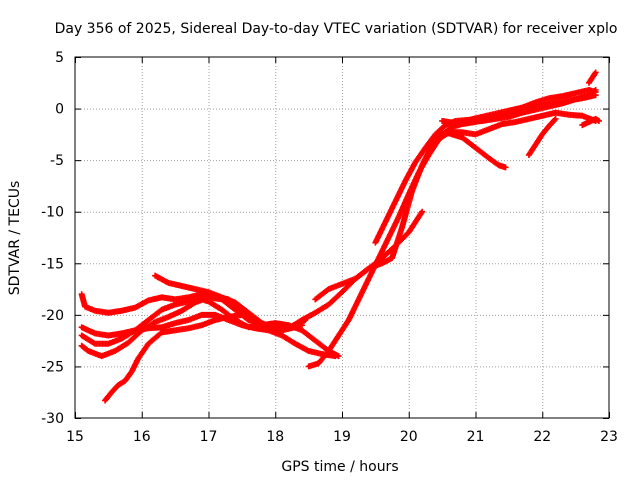  I want to click on x-tick-label: 20, so click(409, 437).